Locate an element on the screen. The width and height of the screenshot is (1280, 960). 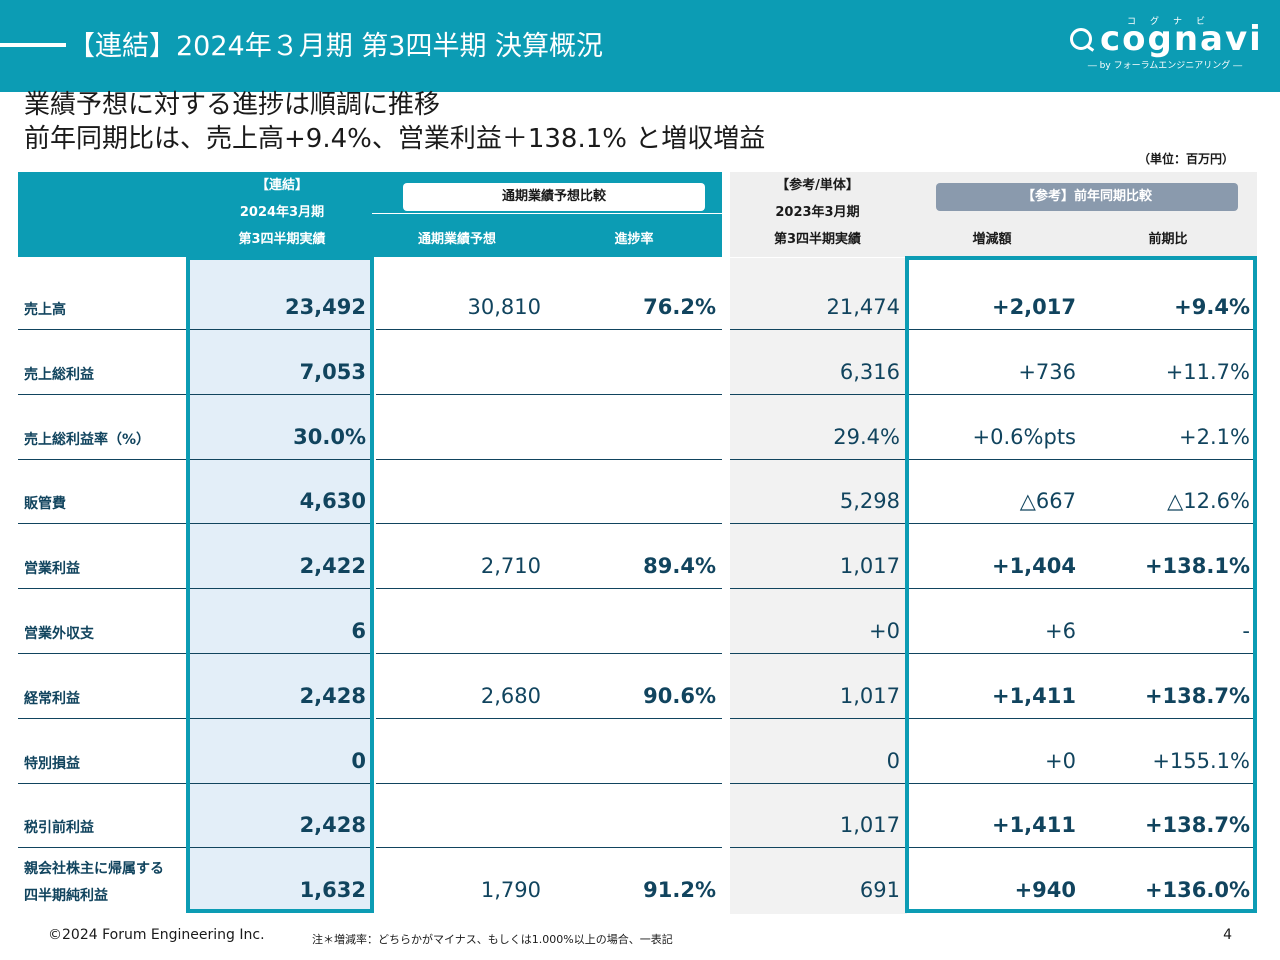
row-label: 特別損益 is located at coordinates (52, 763).